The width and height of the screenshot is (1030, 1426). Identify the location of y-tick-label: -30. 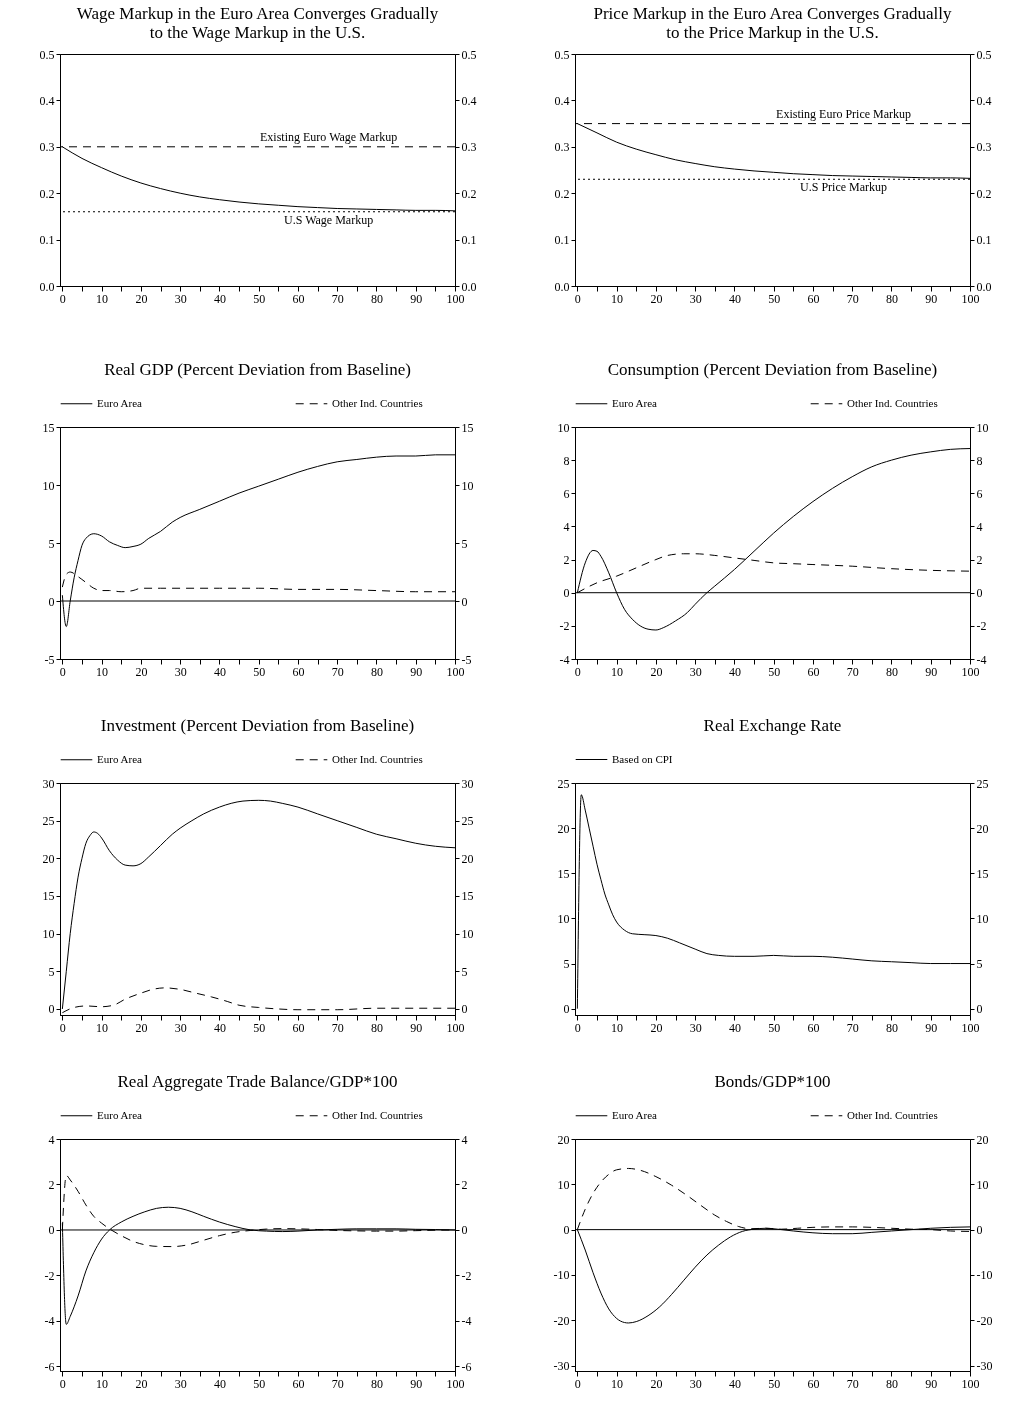
(561, 1366).